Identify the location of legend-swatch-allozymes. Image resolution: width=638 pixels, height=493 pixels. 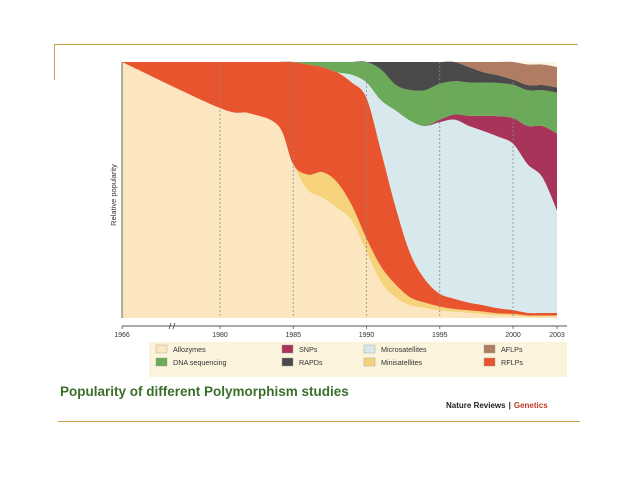
(161, 349).